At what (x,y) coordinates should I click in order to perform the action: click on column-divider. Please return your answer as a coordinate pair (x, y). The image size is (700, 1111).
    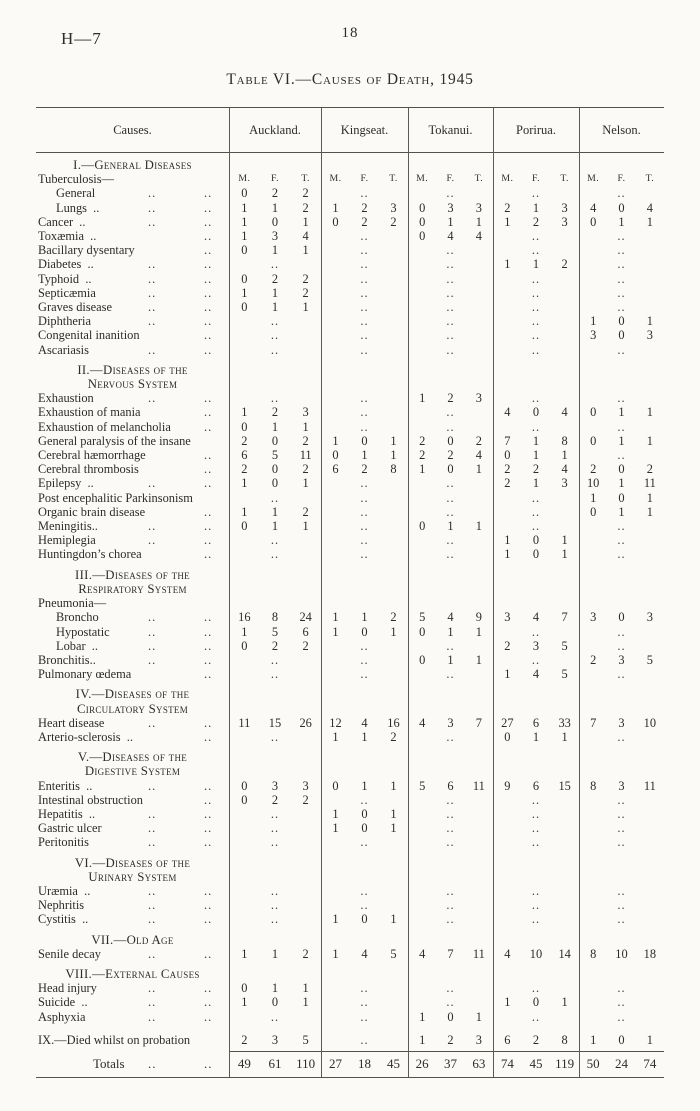
    Looking at the image, I should click on (408, 592).